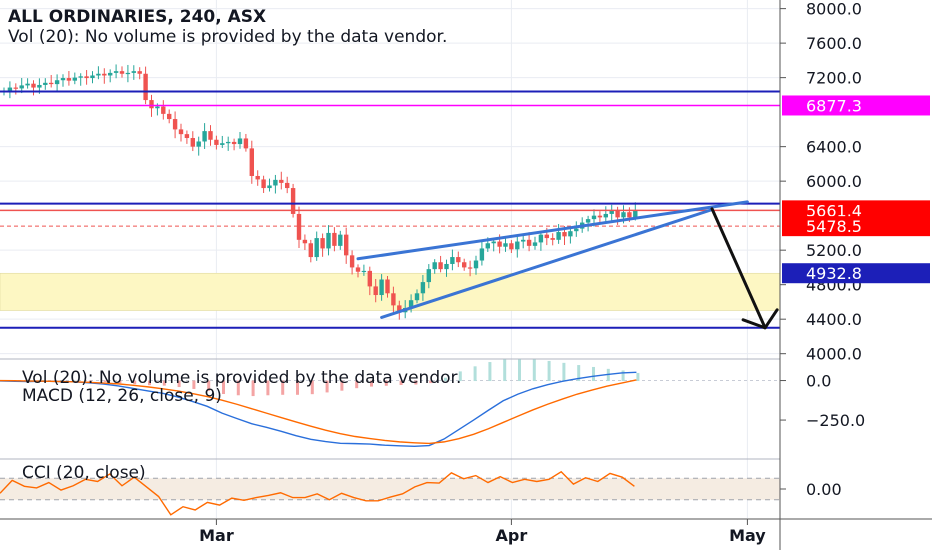 The image size is (932, 555). What do you see at coordinates (512, 535) in the screenshot?
I see `time-tick-label: Apr` at bounding box center [512, 535].